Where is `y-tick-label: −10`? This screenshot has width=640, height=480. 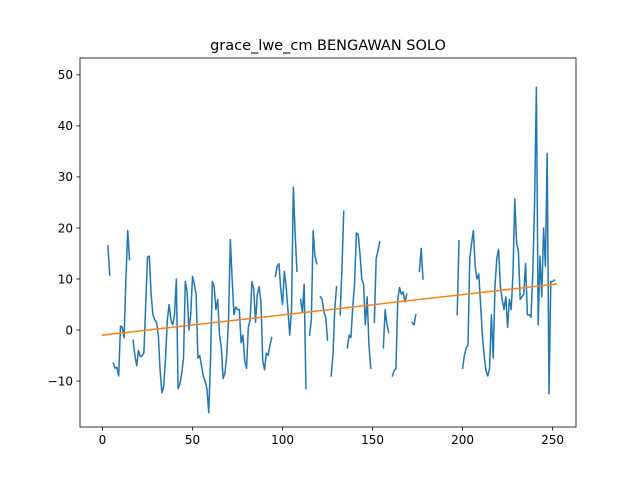 y-tick-label: −10 is located at coordinates (60, 381).